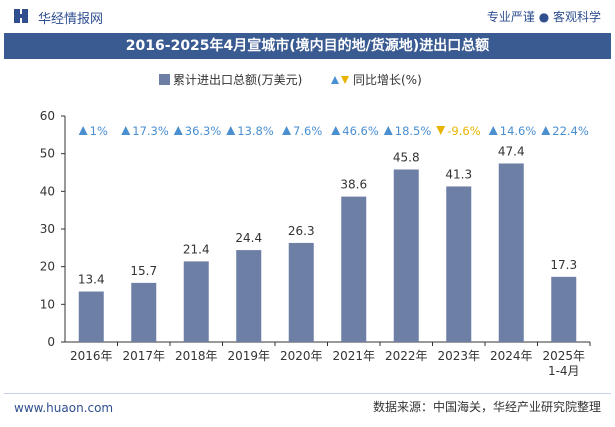  I want to click on bar-value-label: 26.3, so click(301, 231).